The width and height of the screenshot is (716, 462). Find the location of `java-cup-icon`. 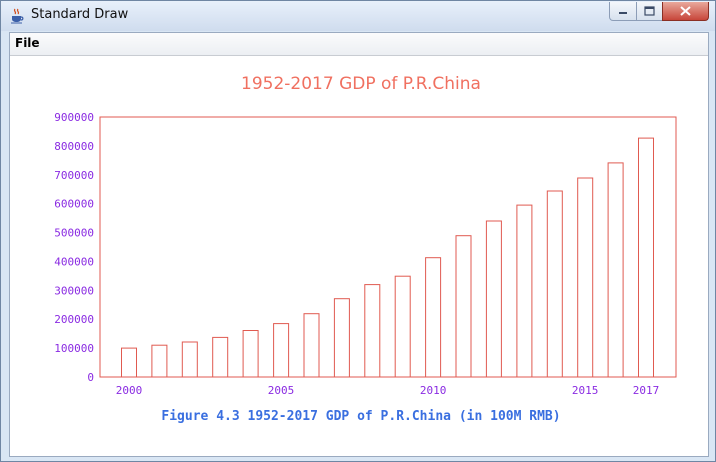

java-cup-icon is located at coordinates (17, 16).